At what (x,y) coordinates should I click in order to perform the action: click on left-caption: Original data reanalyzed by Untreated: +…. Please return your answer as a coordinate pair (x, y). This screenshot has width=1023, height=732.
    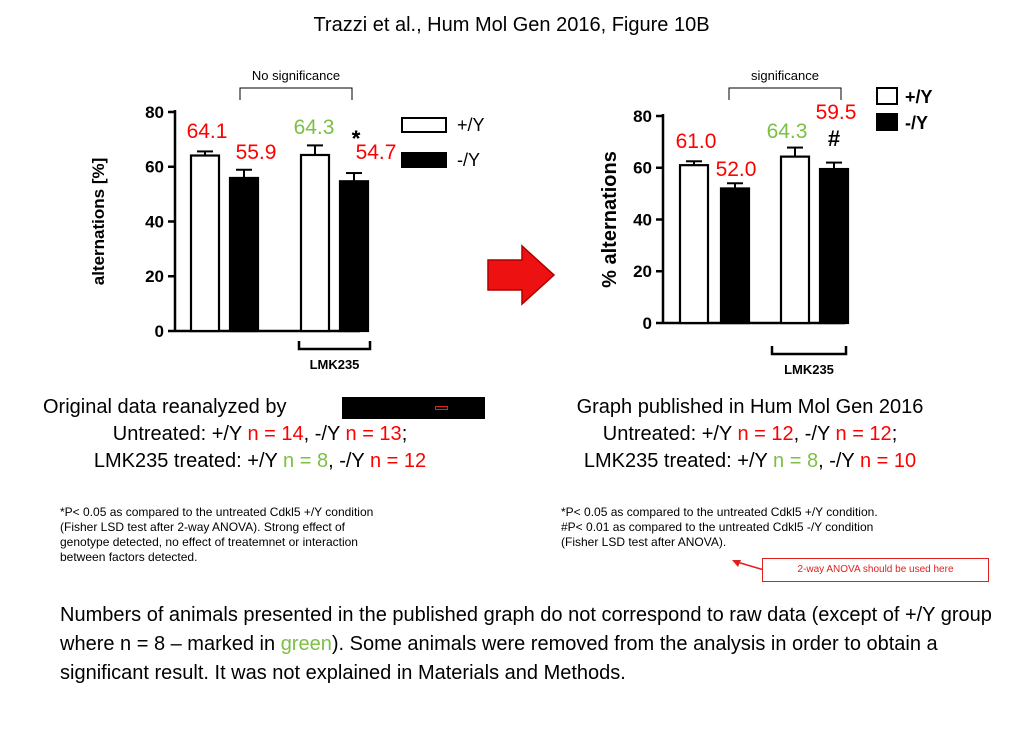
    Looking at the image, I should click on (260, 434).